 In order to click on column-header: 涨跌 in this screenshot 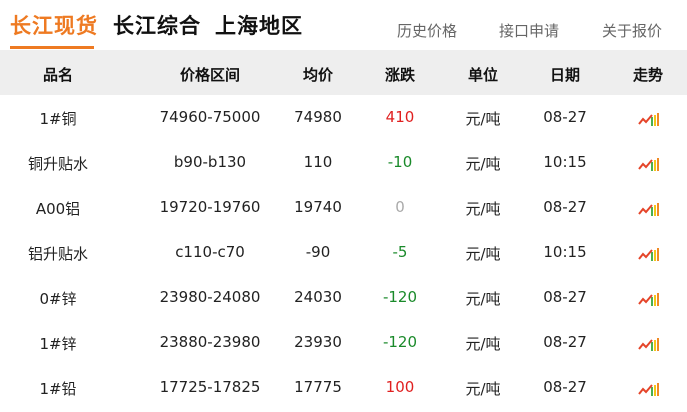, I will do `click(400, 75)`.